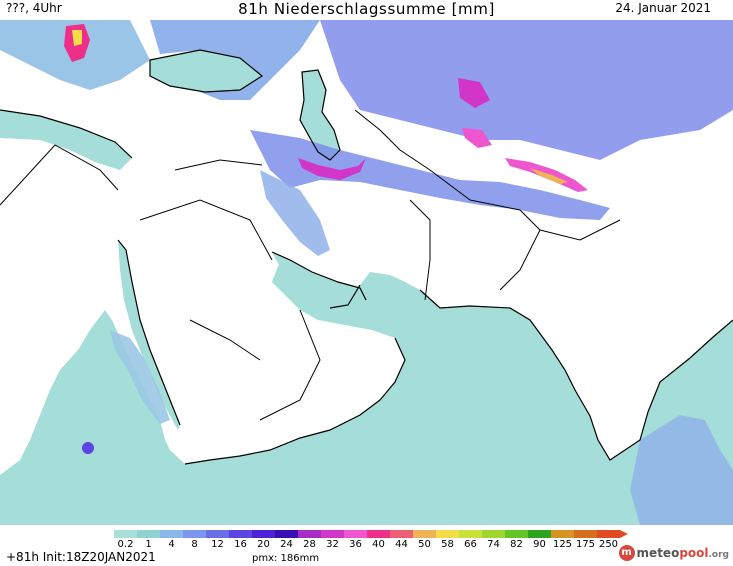 The width and height of the screenshot is (733, 566). What do you see at coordinates (626, 553) in the screenshot?
I see `logo-icon: m` at bounding box center [626, 553].